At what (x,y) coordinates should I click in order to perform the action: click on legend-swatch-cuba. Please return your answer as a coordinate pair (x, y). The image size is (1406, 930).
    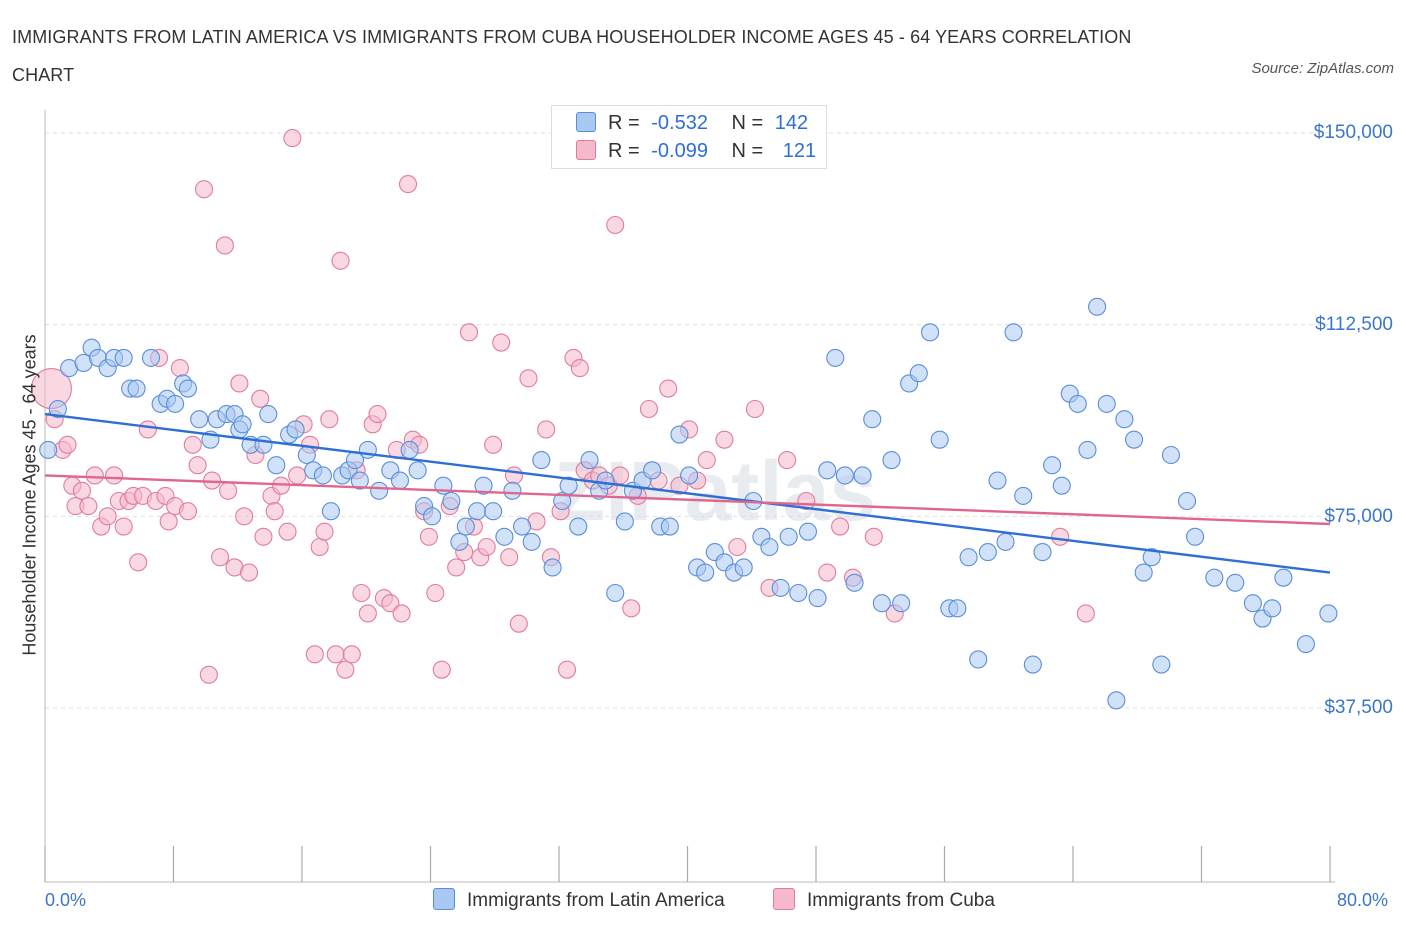
    Looking at the image, I should click on (784, 899).